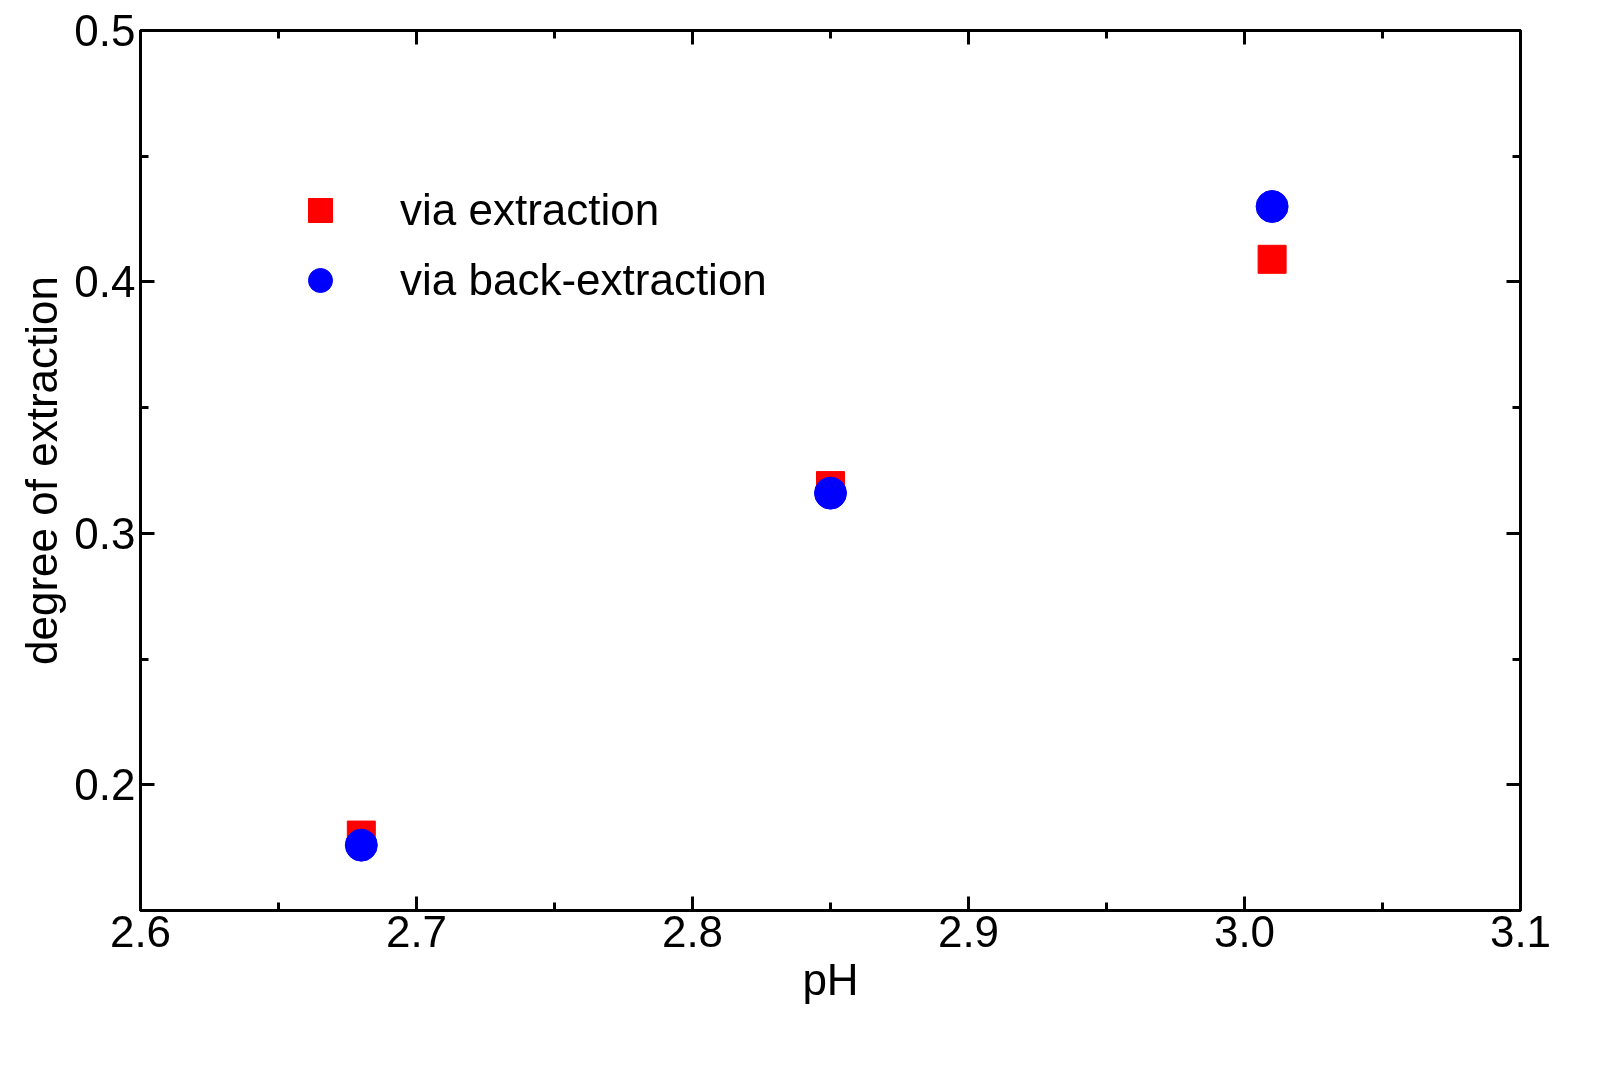 This screenshot has height=1084, width=1603. Describe the element at coordinates (692, 931) in the screenshot. I see `x-tick-label: 2.8` at that location.